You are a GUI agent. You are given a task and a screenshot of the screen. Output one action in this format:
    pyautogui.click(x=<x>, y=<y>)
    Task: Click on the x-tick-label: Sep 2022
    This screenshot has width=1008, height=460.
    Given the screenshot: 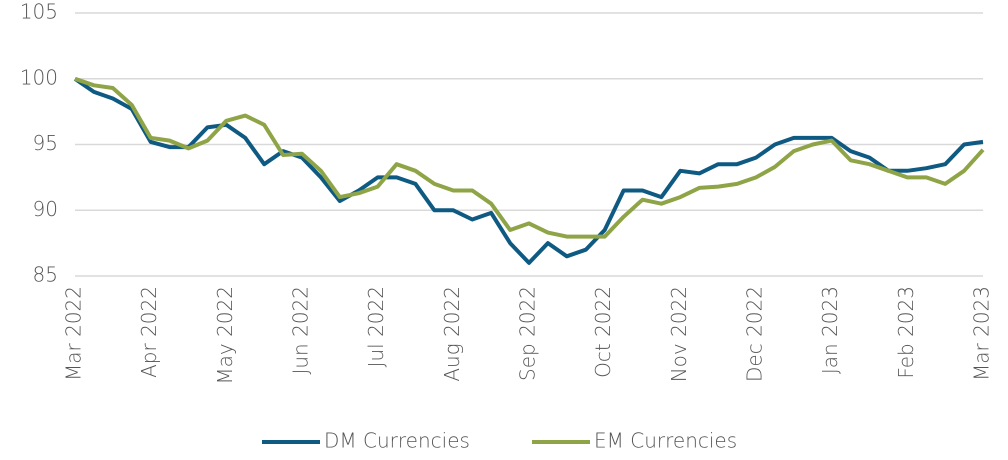 What is the action you would take?
    pyautogui.click(x=528, y=333)
    